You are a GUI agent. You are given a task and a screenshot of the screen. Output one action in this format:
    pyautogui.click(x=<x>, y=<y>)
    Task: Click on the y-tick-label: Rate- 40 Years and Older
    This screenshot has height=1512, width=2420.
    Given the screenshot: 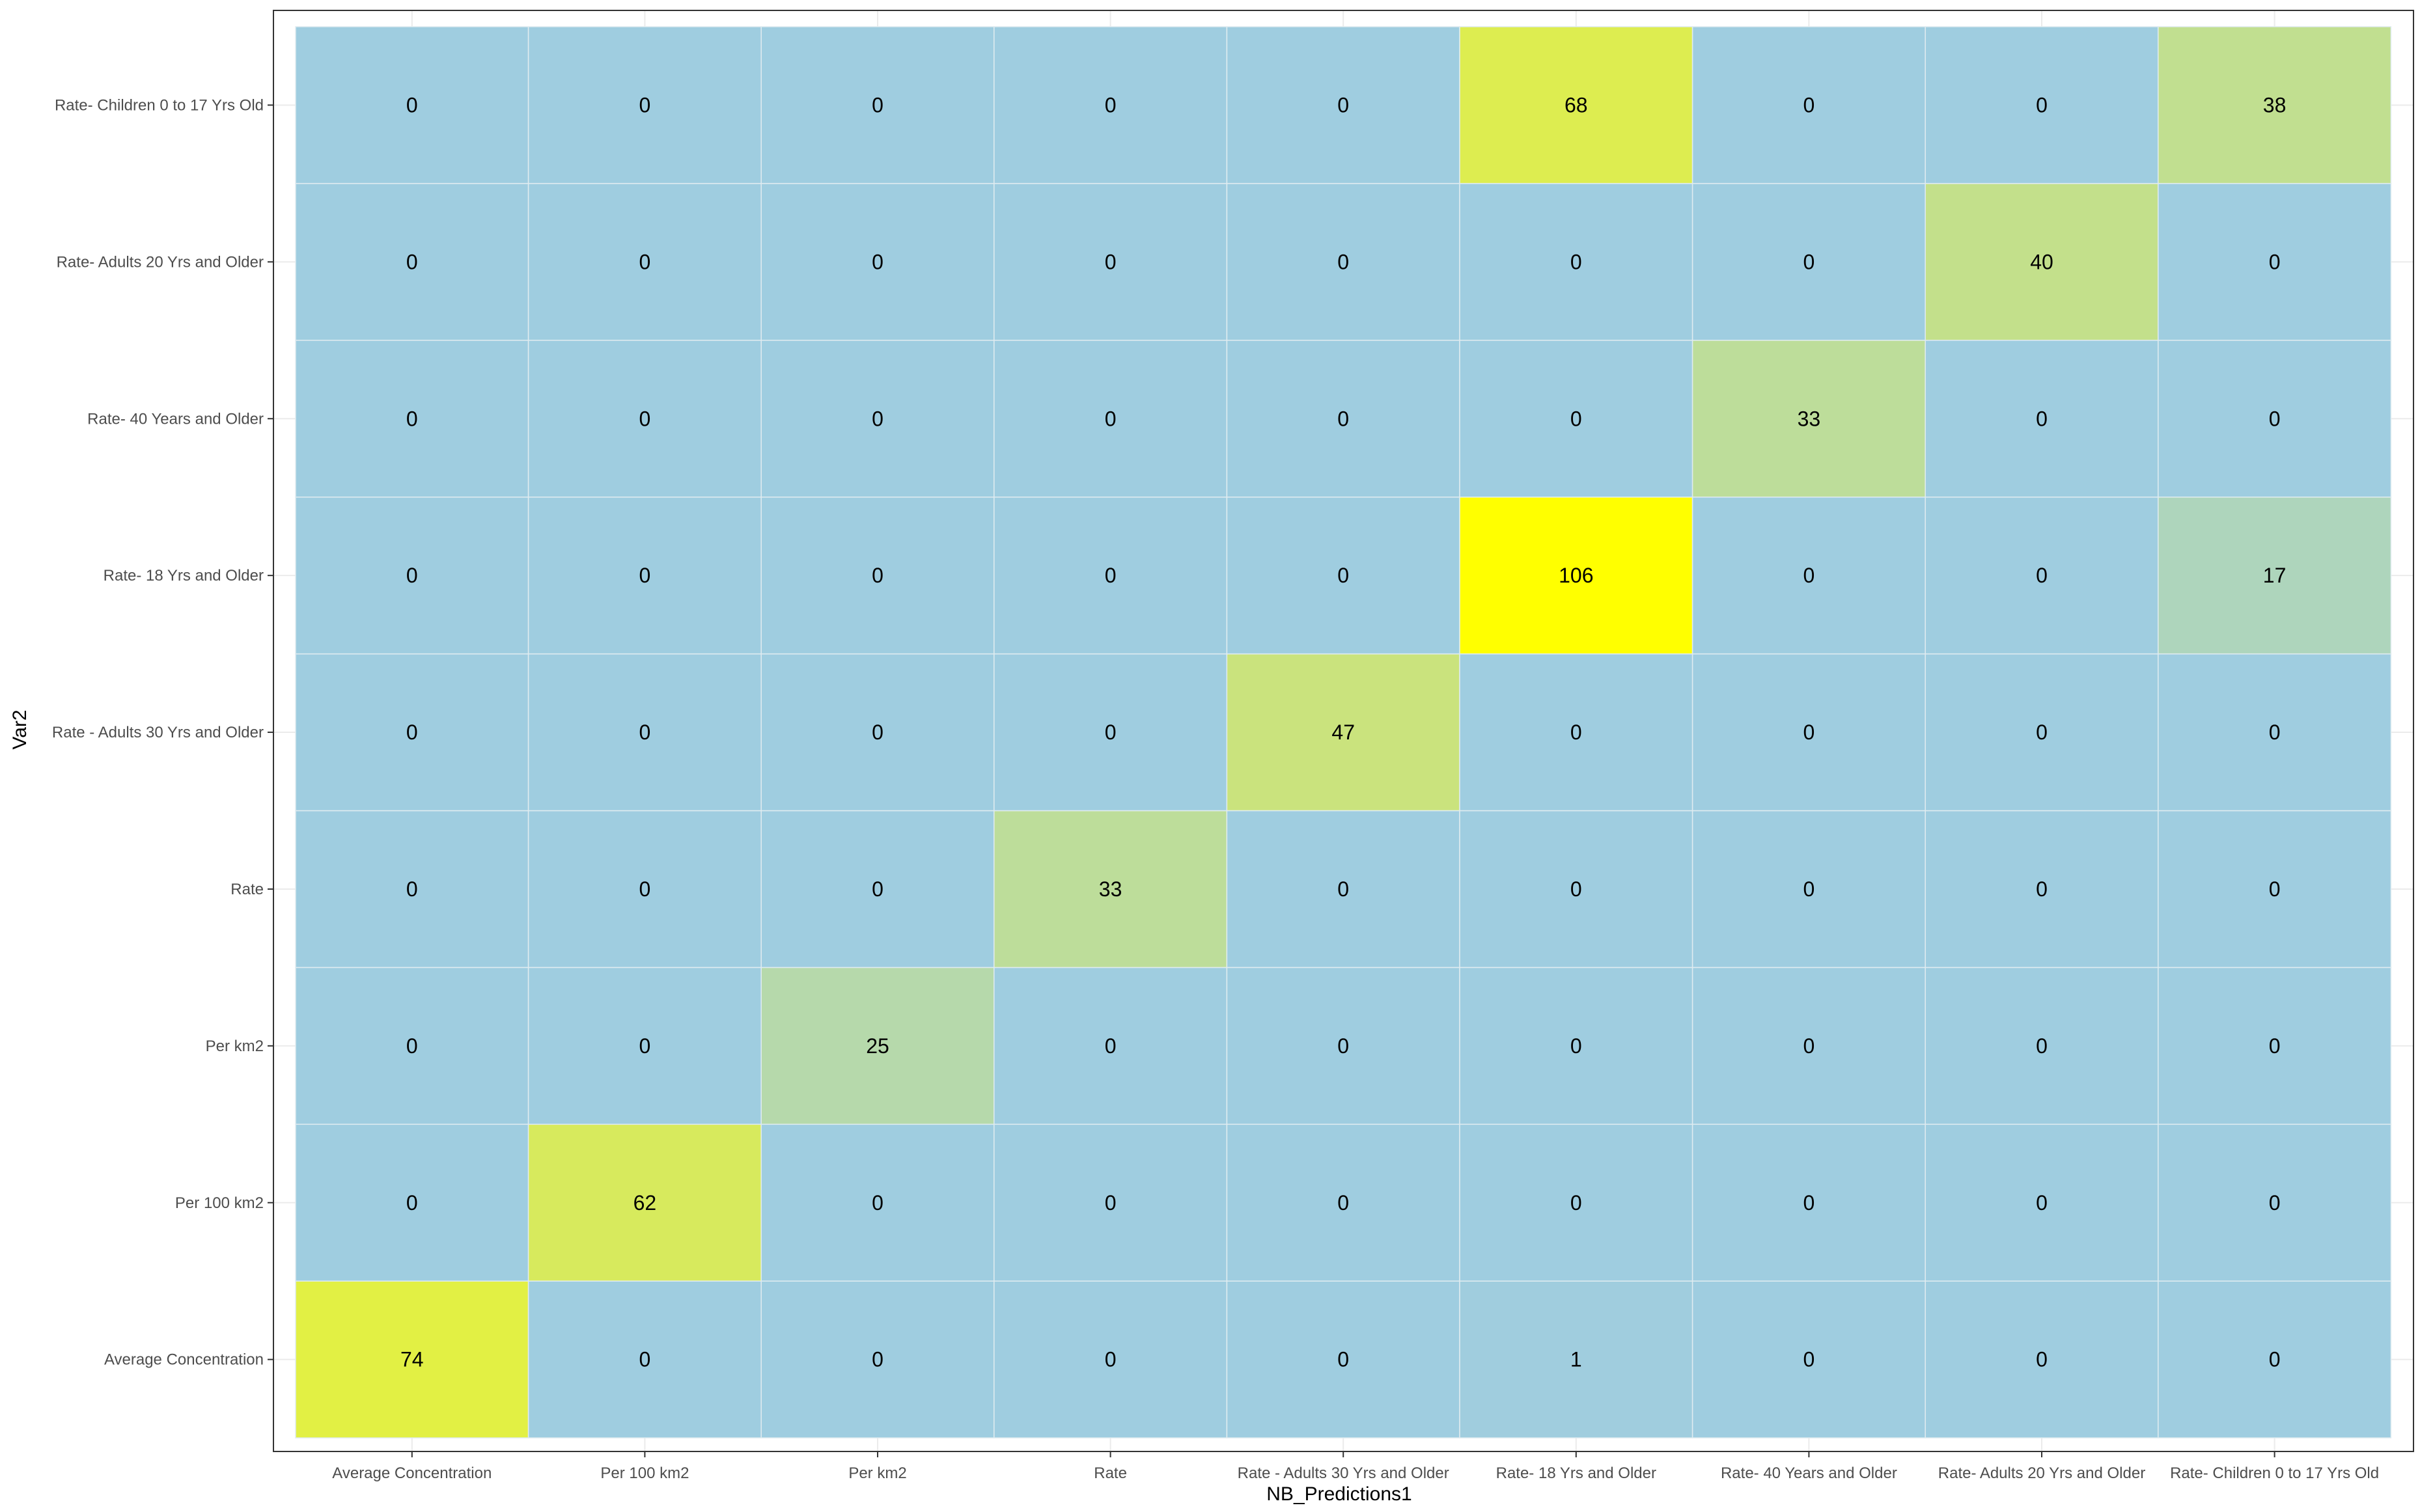 What is the action you would take?
    pyautogui.click(x=176, y=419)
    